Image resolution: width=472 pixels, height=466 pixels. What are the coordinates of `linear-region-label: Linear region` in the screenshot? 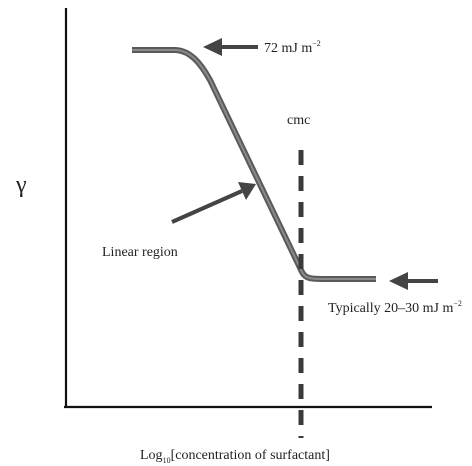 It's located at (140, 252).